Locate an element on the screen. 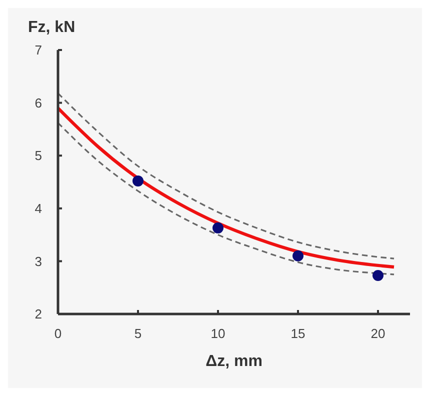 Image resolution: width=430 pixels, height=396 pixels. x-axis-title: Δz, mm is located at coordinates (234, 361).